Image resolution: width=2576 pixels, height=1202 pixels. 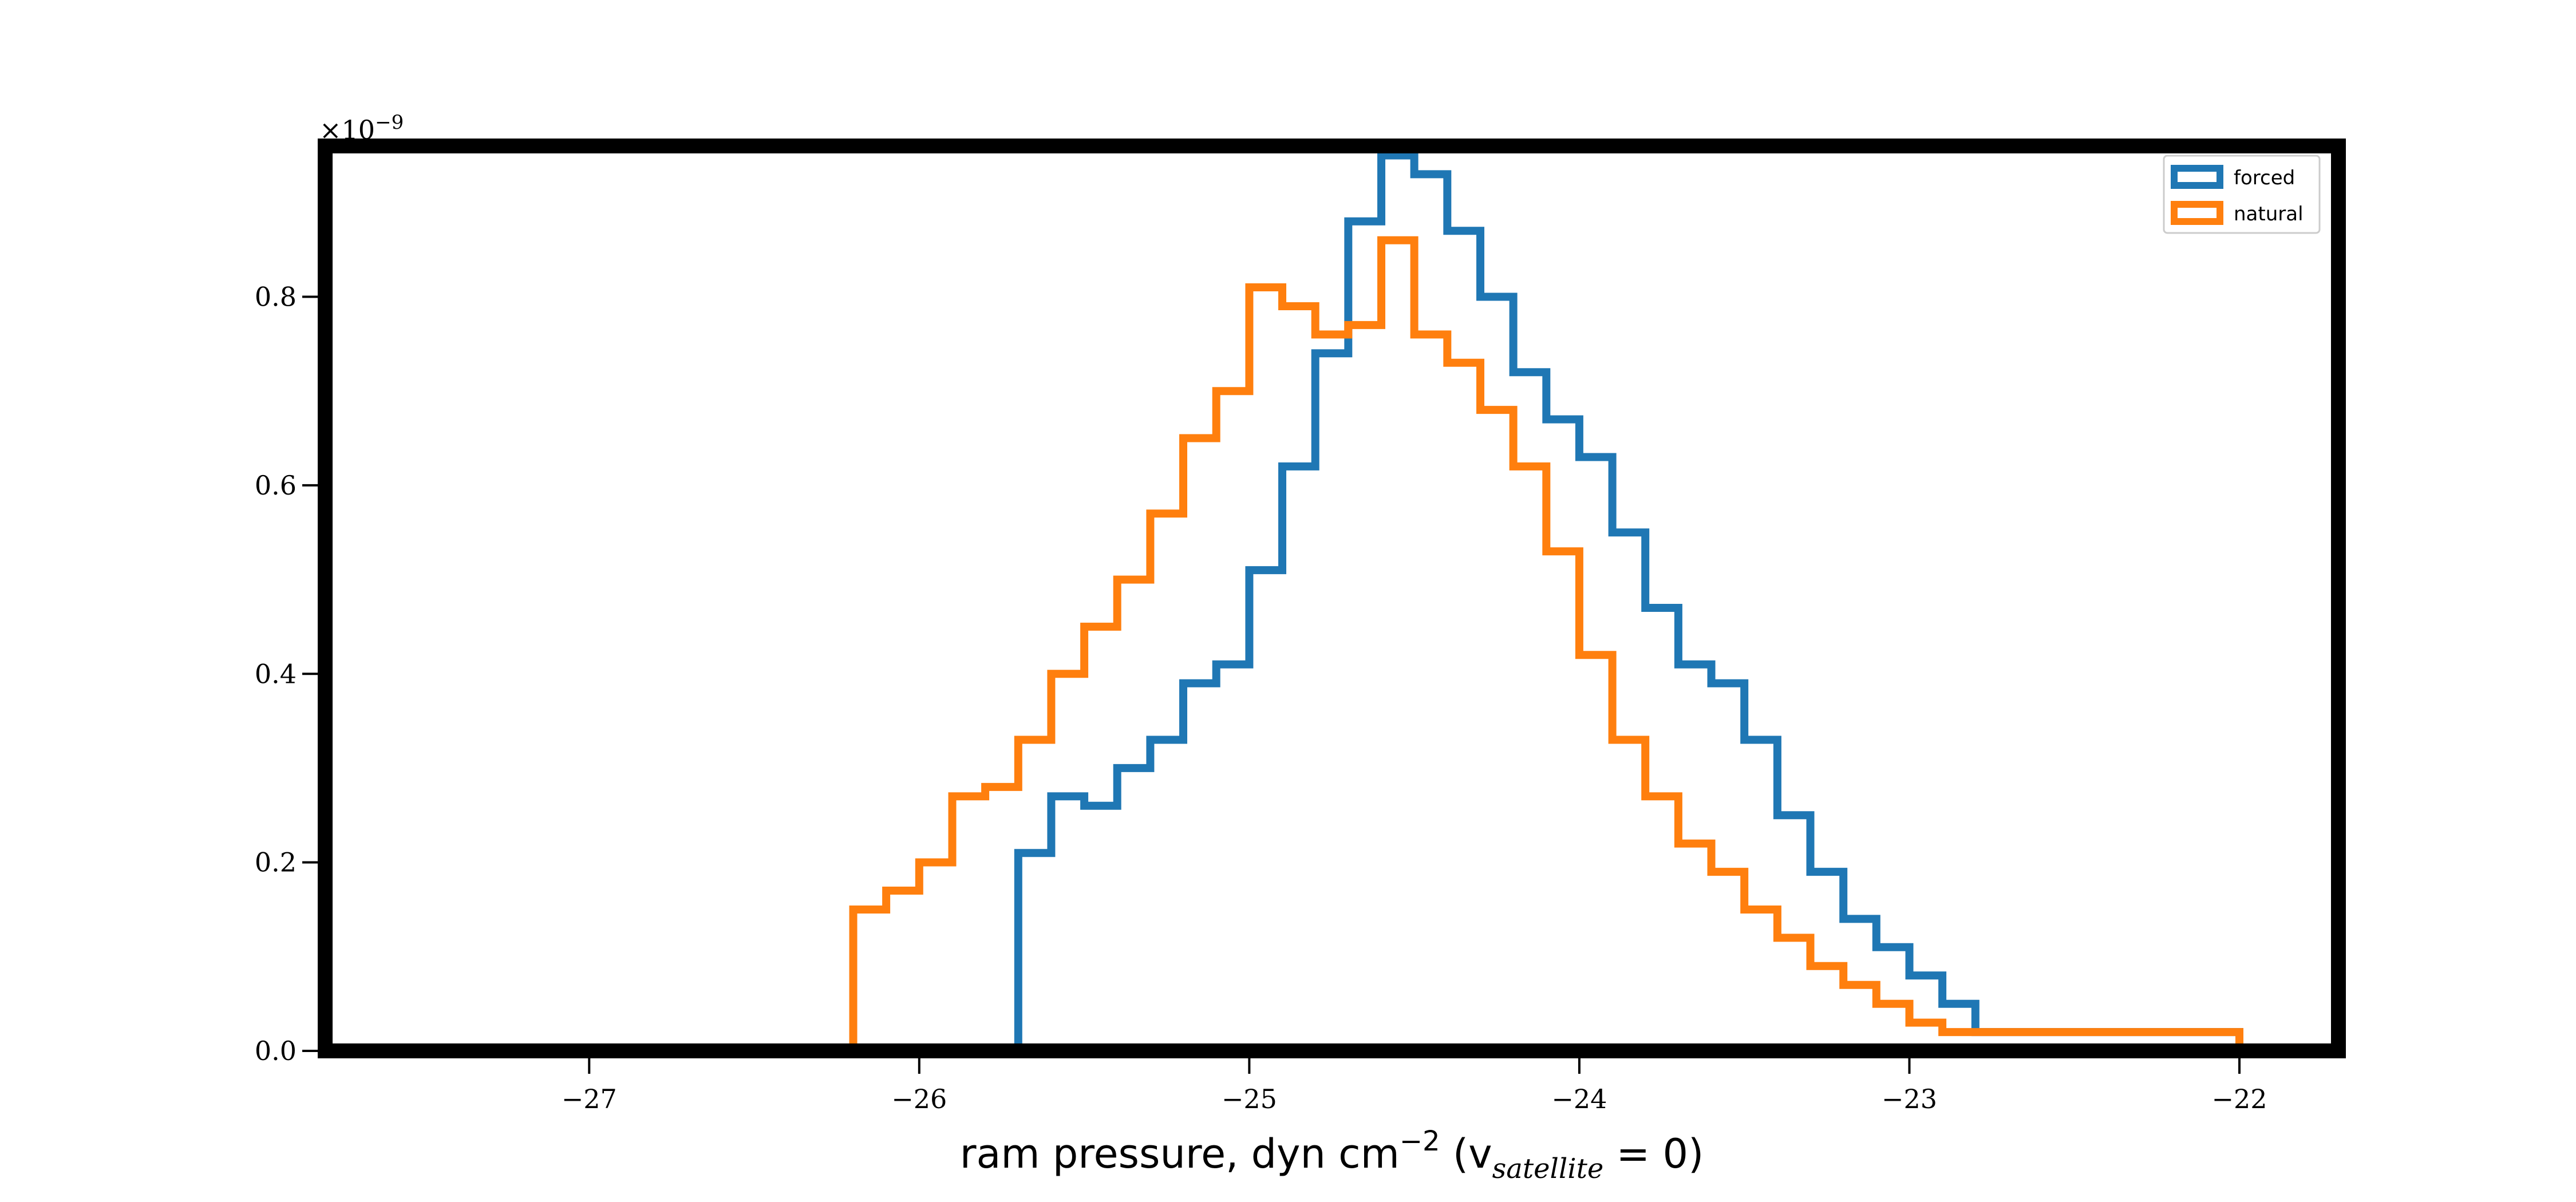 What do you see at coordinates (276, 863) in the screenshot?
I see `y-tick-label: 0.2` at bounding box center [276, 863].